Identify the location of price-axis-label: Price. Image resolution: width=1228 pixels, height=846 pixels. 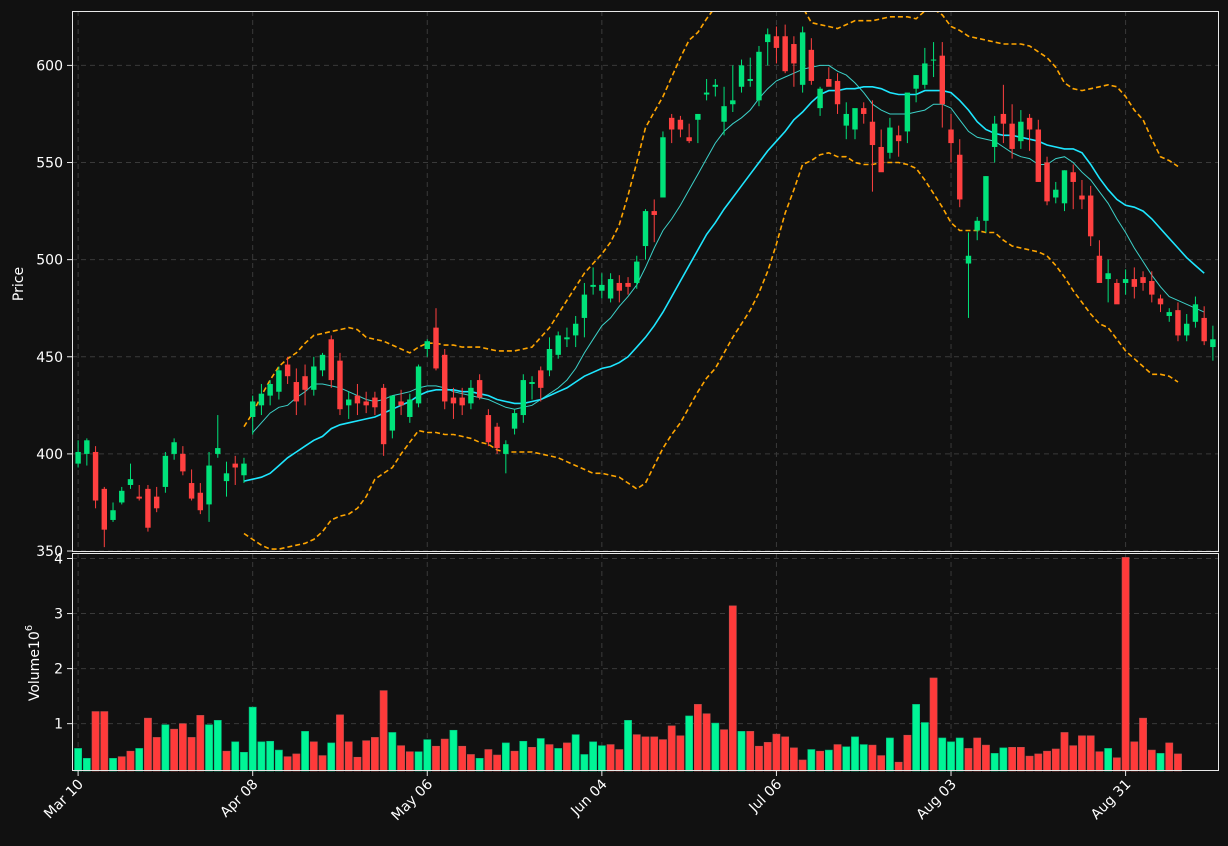
(19, 284).